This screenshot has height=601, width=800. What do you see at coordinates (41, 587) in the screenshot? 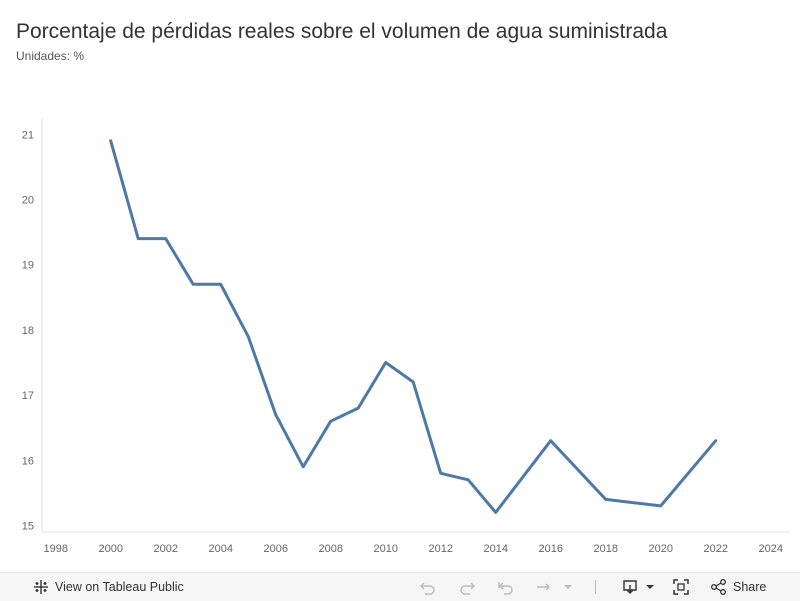
I see `tableau-logo-icon` at bounding box center [41, 587].